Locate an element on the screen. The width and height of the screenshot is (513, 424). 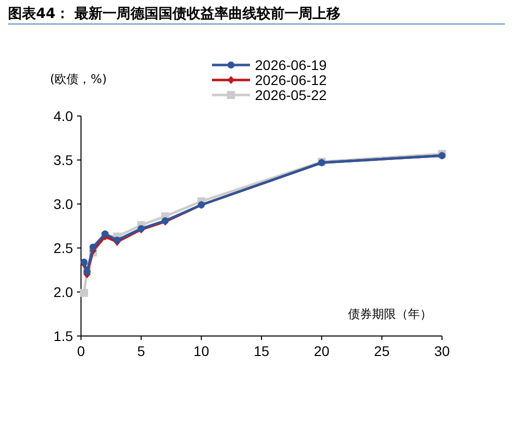
y-tick-label: 2.5 is located at coordinates (64, 248).